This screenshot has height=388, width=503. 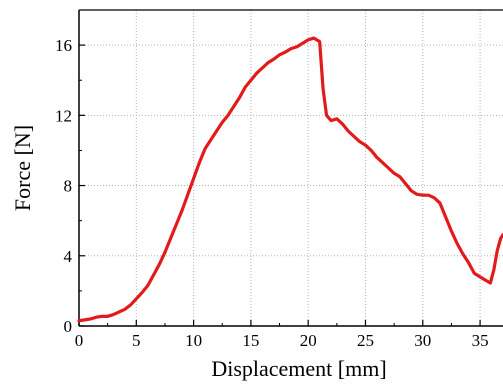 I want to click on y-tick-label: 16, so click(x=63, y=45).